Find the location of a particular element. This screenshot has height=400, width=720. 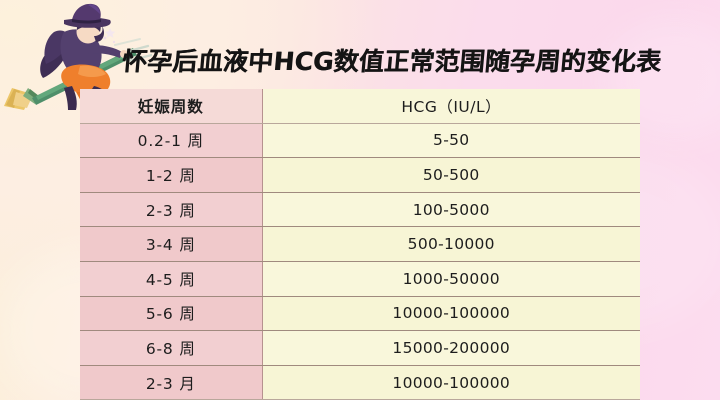

table-row: 6-8 周 15000-200000 is located at coordinates (360, 348).